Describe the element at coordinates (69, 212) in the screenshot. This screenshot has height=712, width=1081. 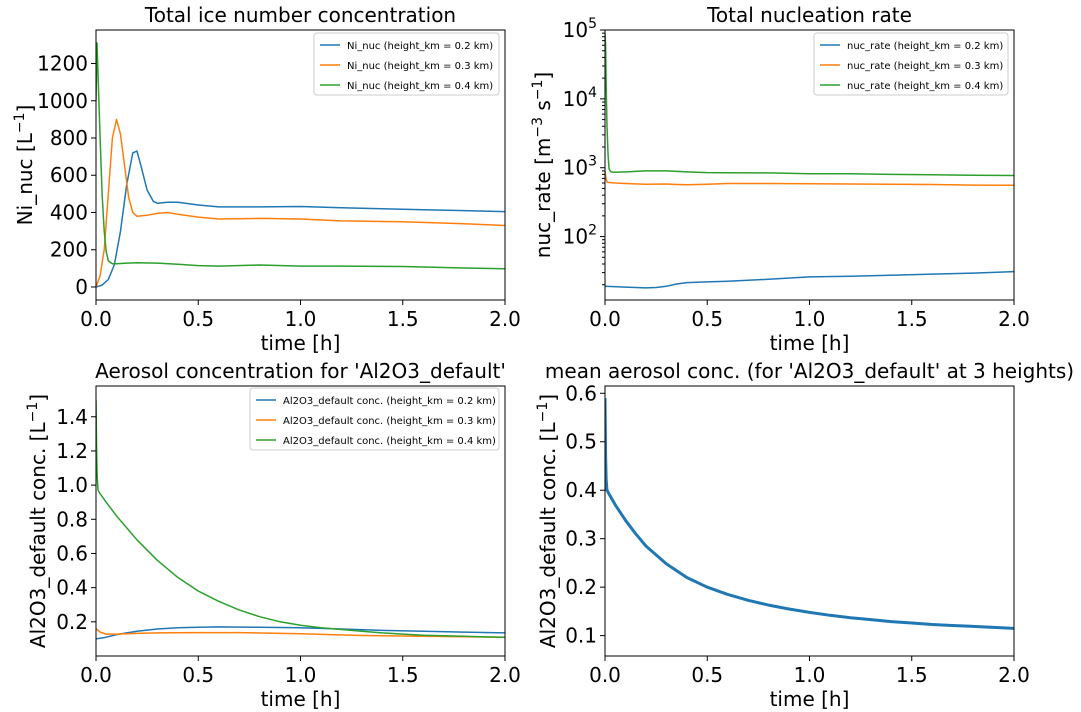
I see `y-tick-label: 400` at that location.